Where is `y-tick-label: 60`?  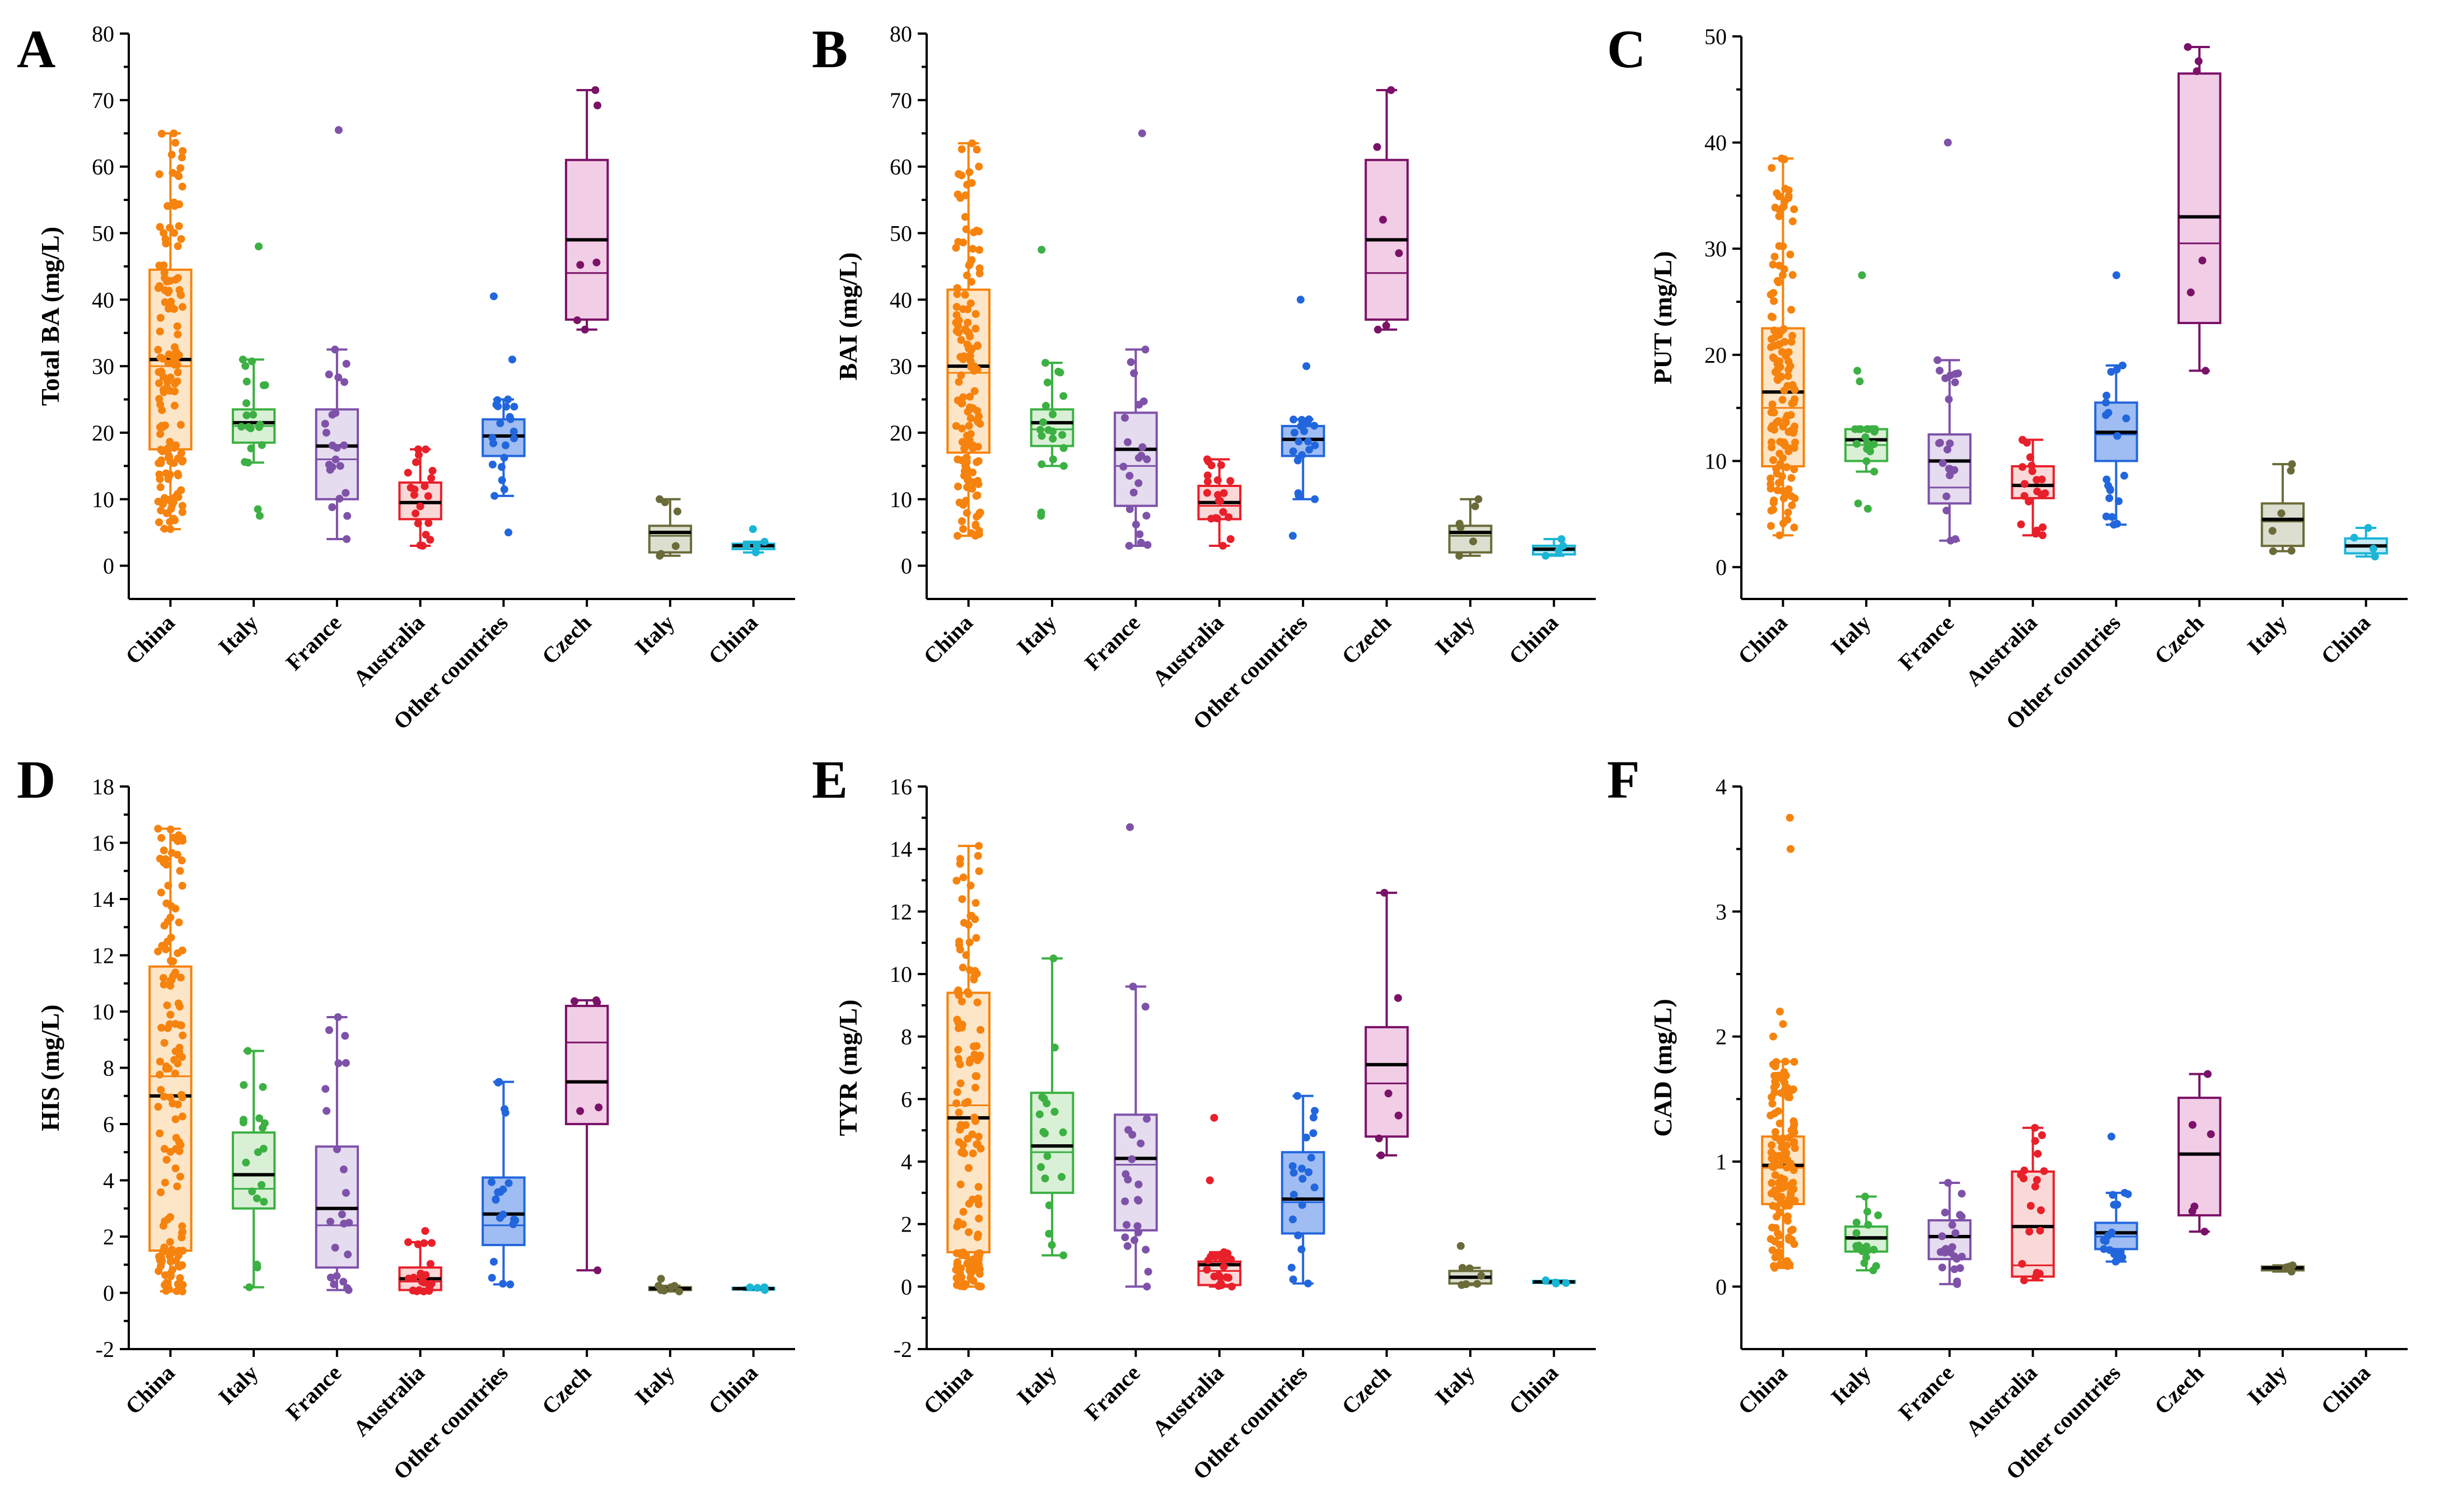
y-tick-label: 60 is located at coordinates (901, 167).